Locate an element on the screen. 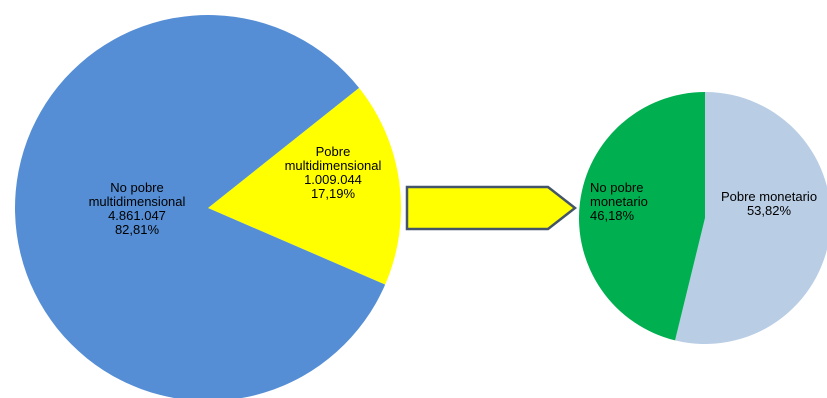 This screenshot has height=398, width=827. pie-slice-pobre-multidimensional is located at coordinates (305, 186).